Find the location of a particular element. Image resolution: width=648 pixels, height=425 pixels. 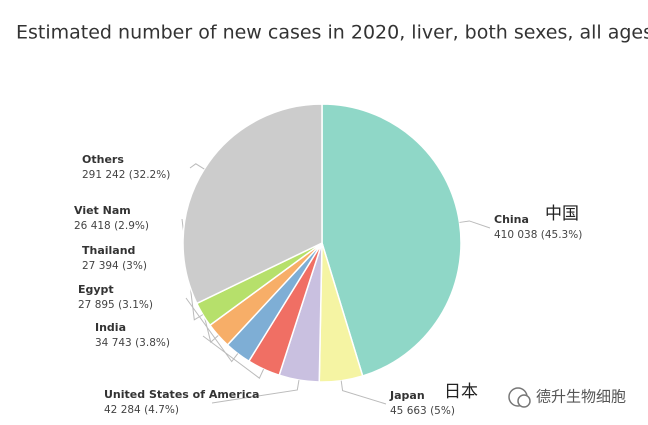

legend-label: Others is located at coordinates (103, 159).